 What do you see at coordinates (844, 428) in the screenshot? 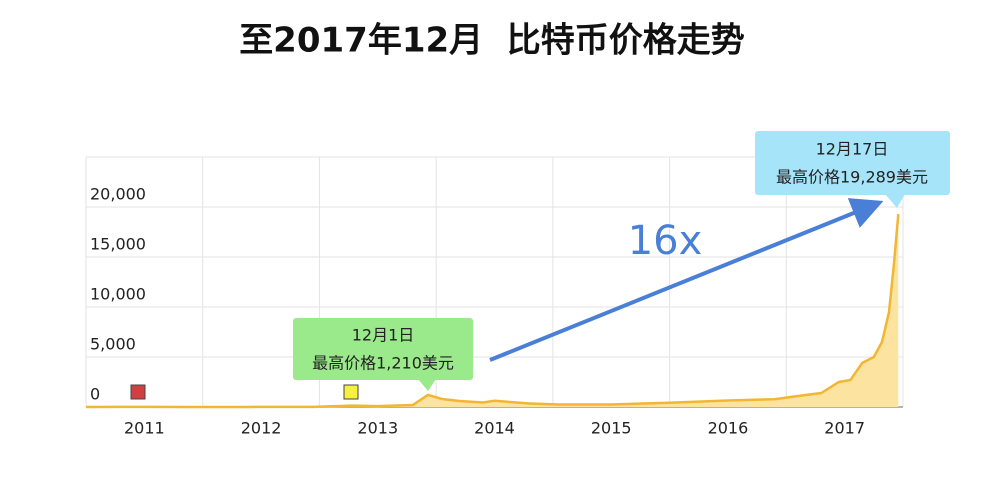
I see `x-tick-label: 2017` at bounding box center [844, 428].